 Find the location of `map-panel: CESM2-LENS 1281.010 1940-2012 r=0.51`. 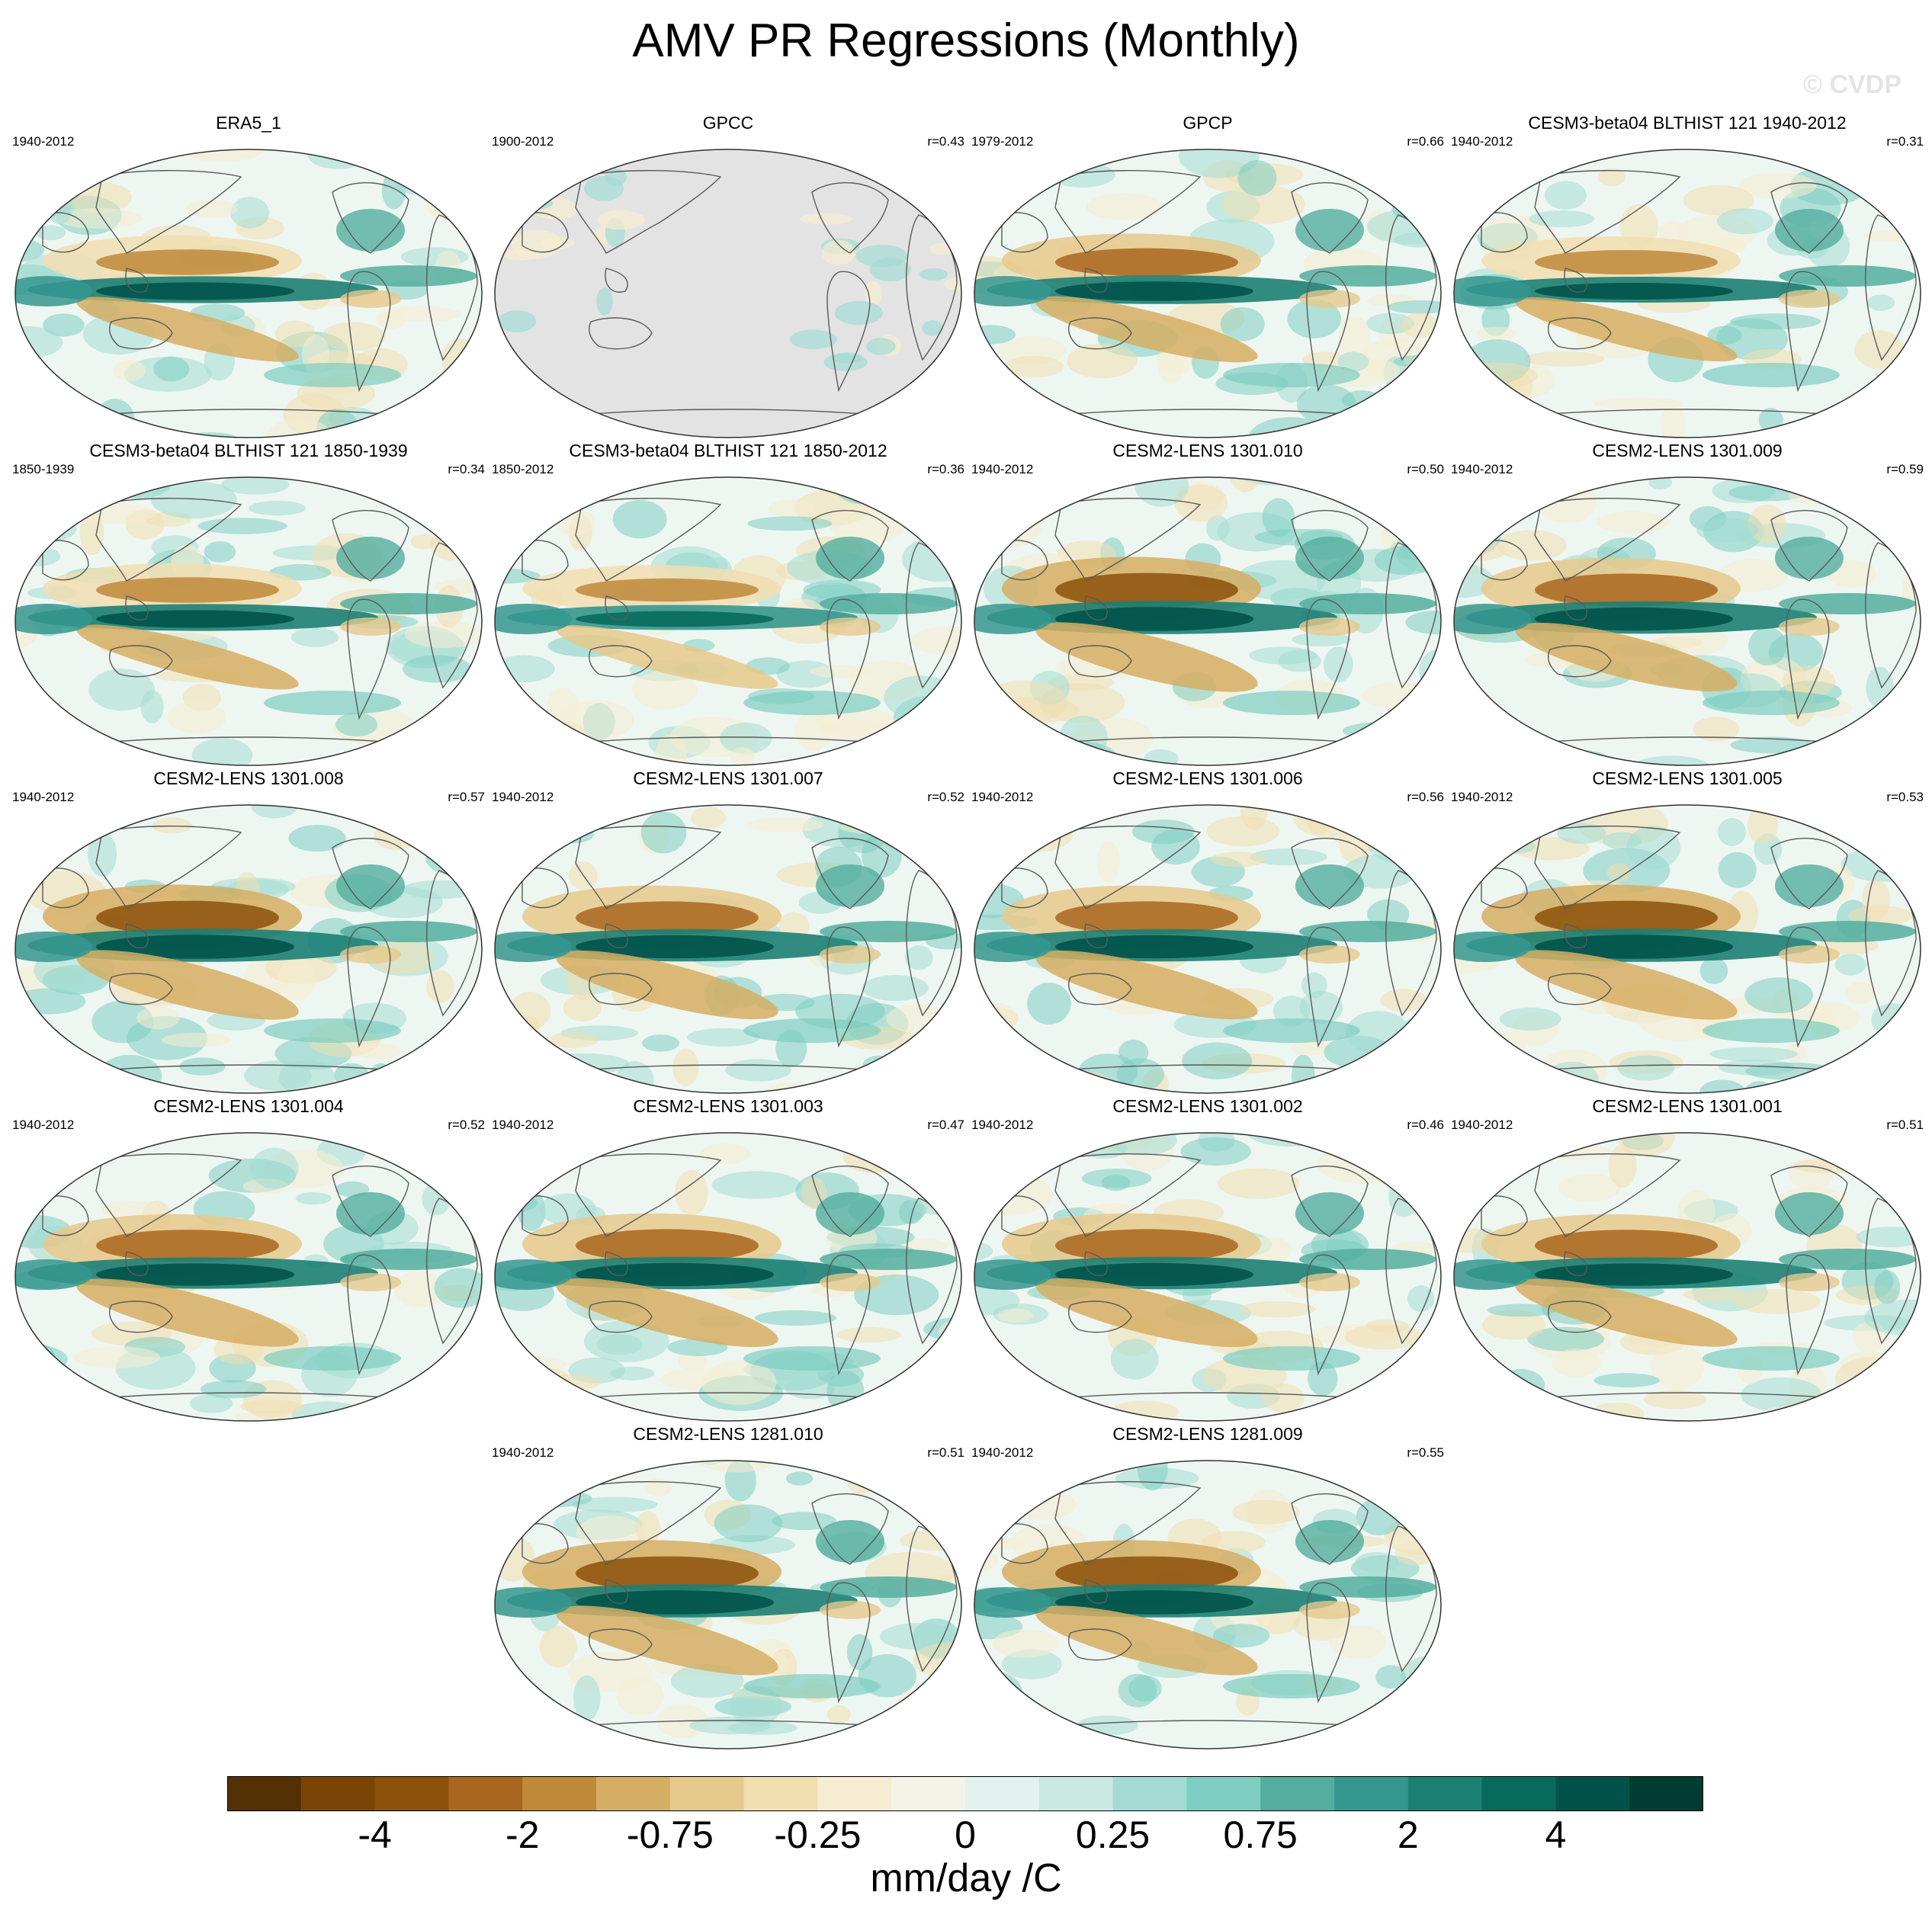

map-panel: CESM2-LENS 1281.010 1940-2012 r=0.51 is located at coordinates (728, 1588).